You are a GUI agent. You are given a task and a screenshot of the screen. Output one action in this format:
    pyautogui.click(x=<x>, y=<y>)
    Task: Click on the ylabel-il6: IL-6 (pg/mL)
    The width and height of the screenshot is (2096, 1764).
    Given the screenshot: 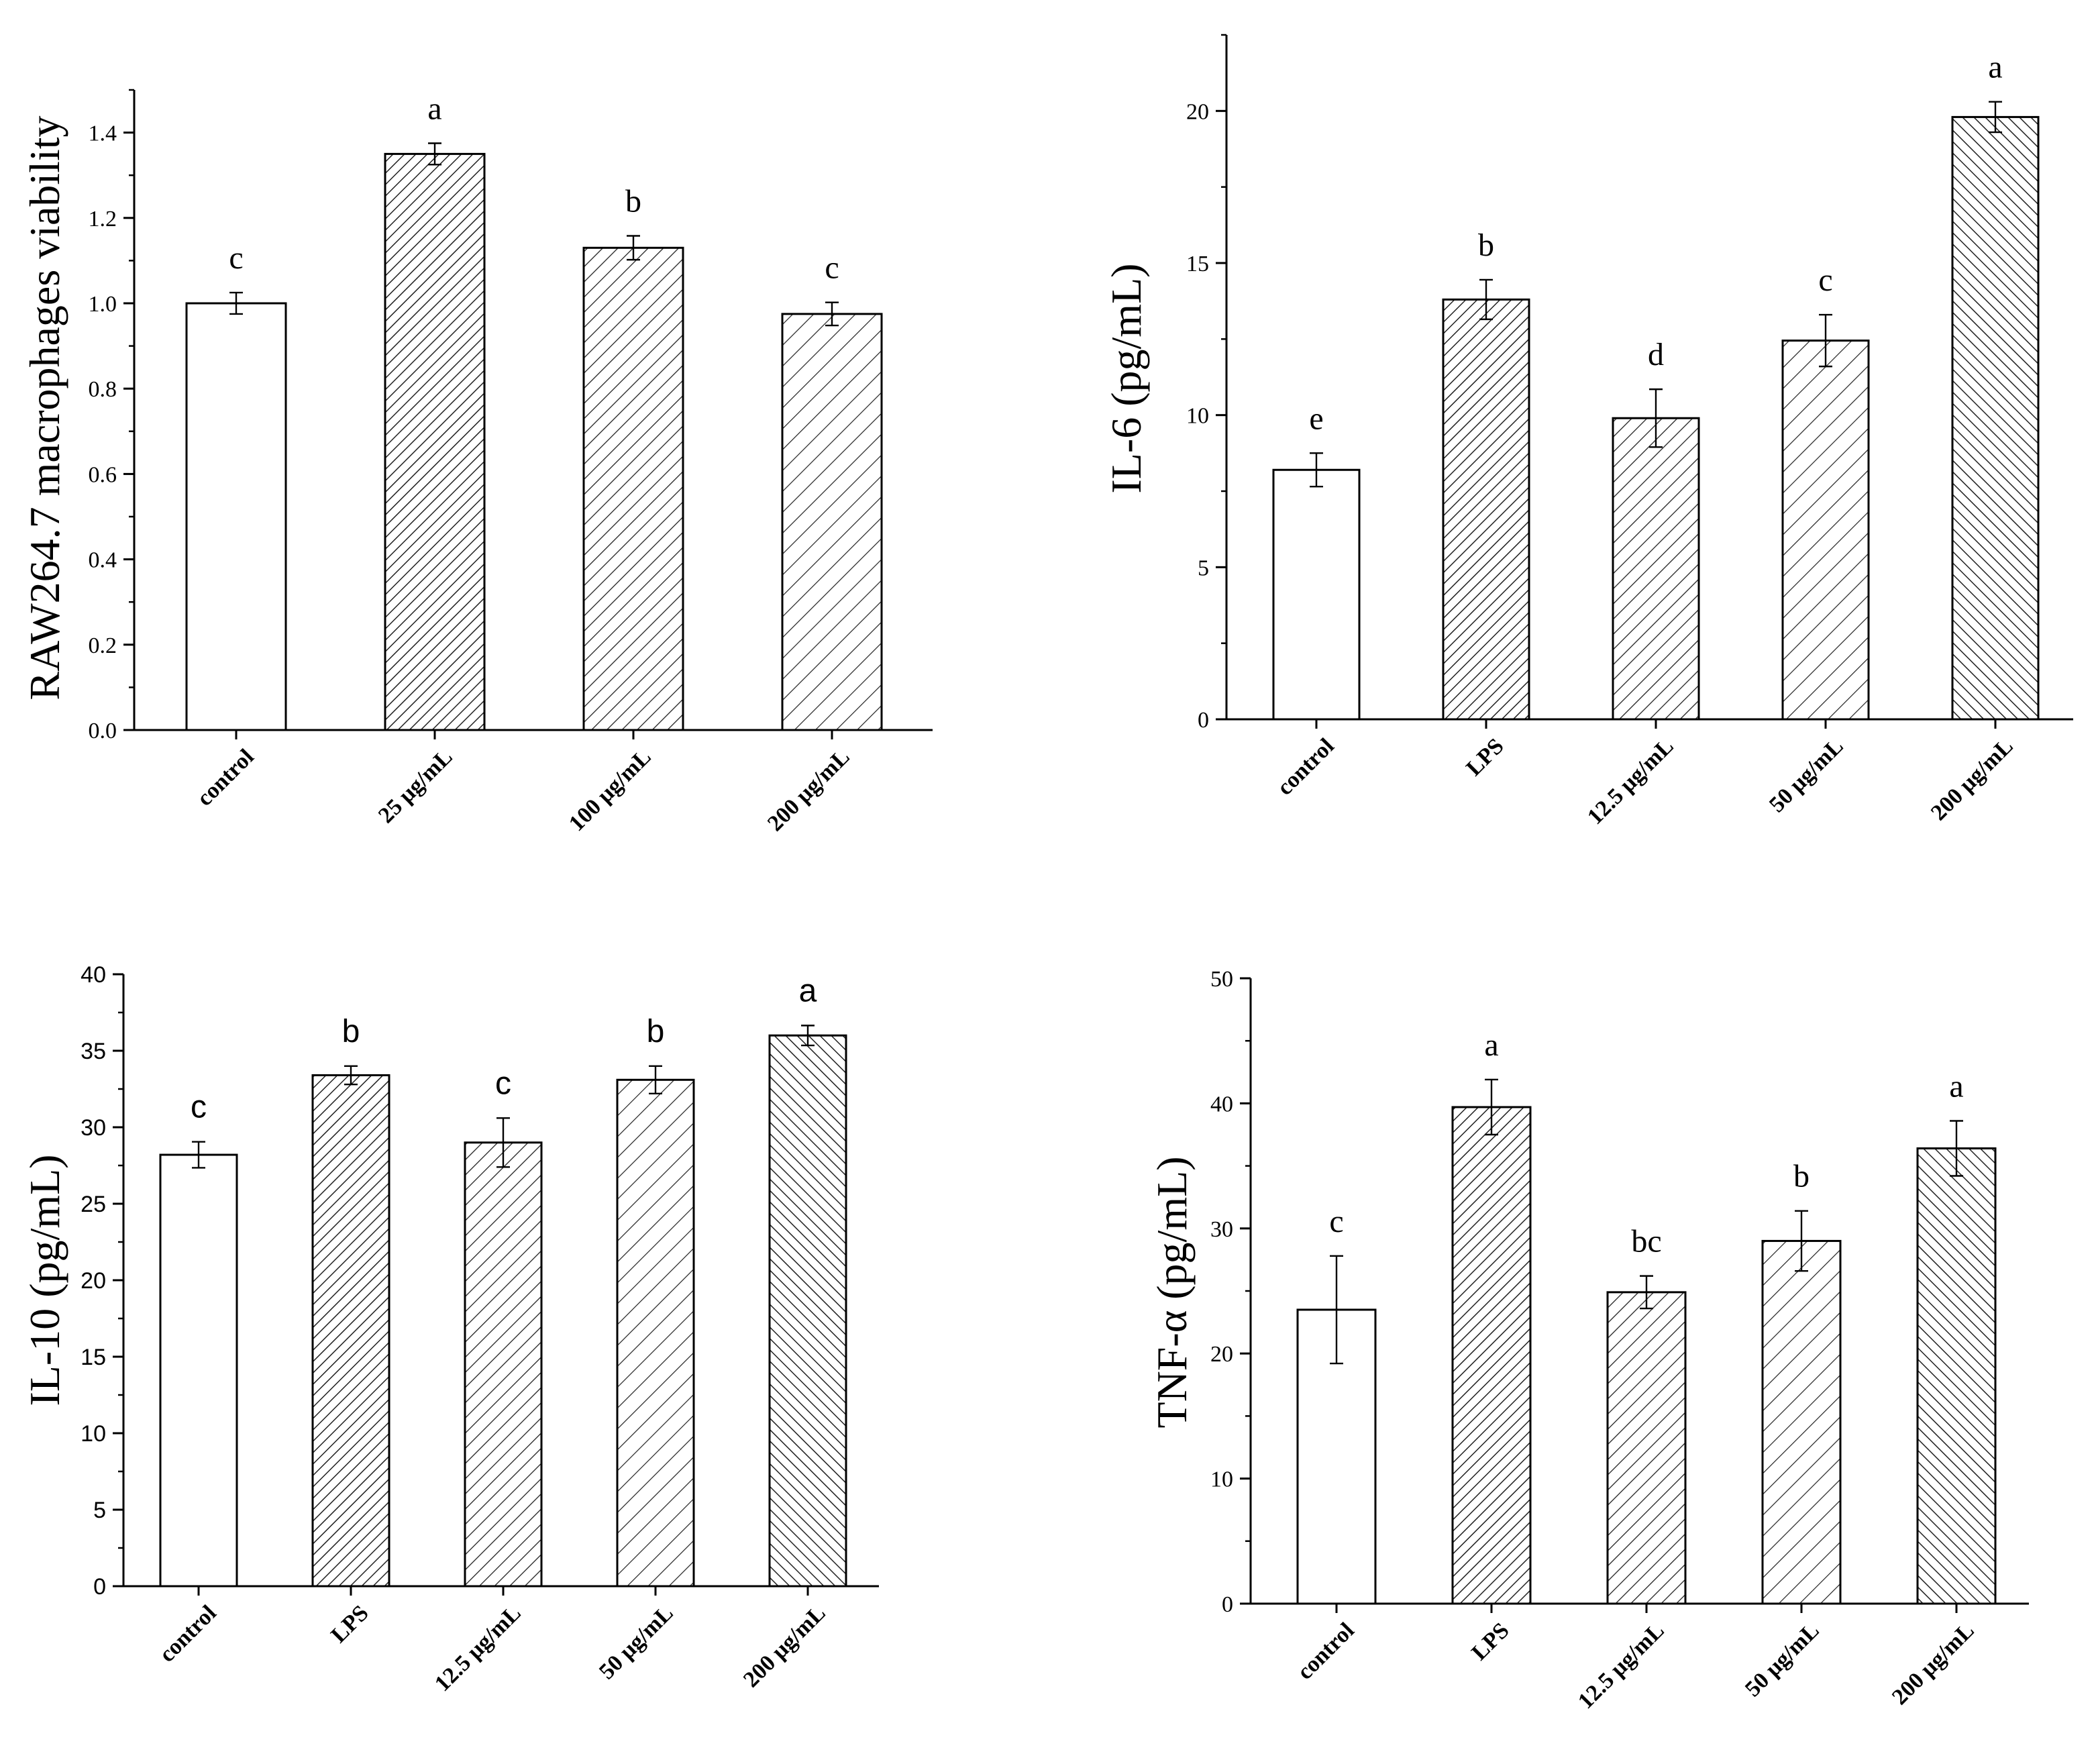 What is the action you would take?
    pyautogui.click(x=1126, y=379)
    